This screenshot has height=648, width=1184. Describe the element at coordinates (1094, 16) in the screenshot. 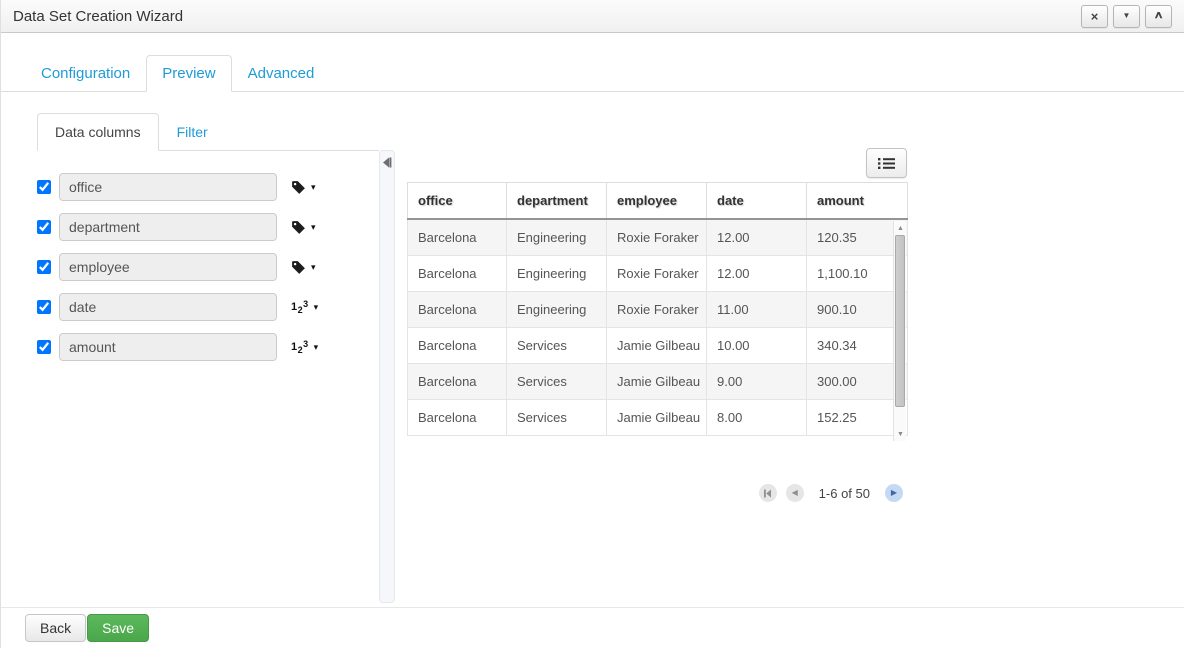

I see `close-button: ×` at that location.